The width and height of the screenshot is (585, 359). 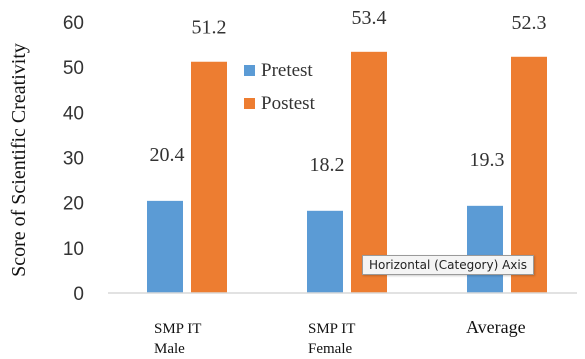 What do you see at coordinates (73, 23) in the screenshot?
I see `y-tick-label: 60` at bounding box center [73, 23].